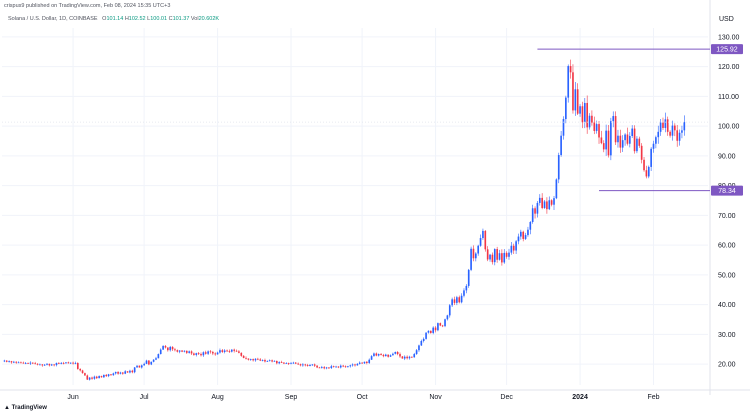  I want to click on low-value: 100.01, so click(159, 19).